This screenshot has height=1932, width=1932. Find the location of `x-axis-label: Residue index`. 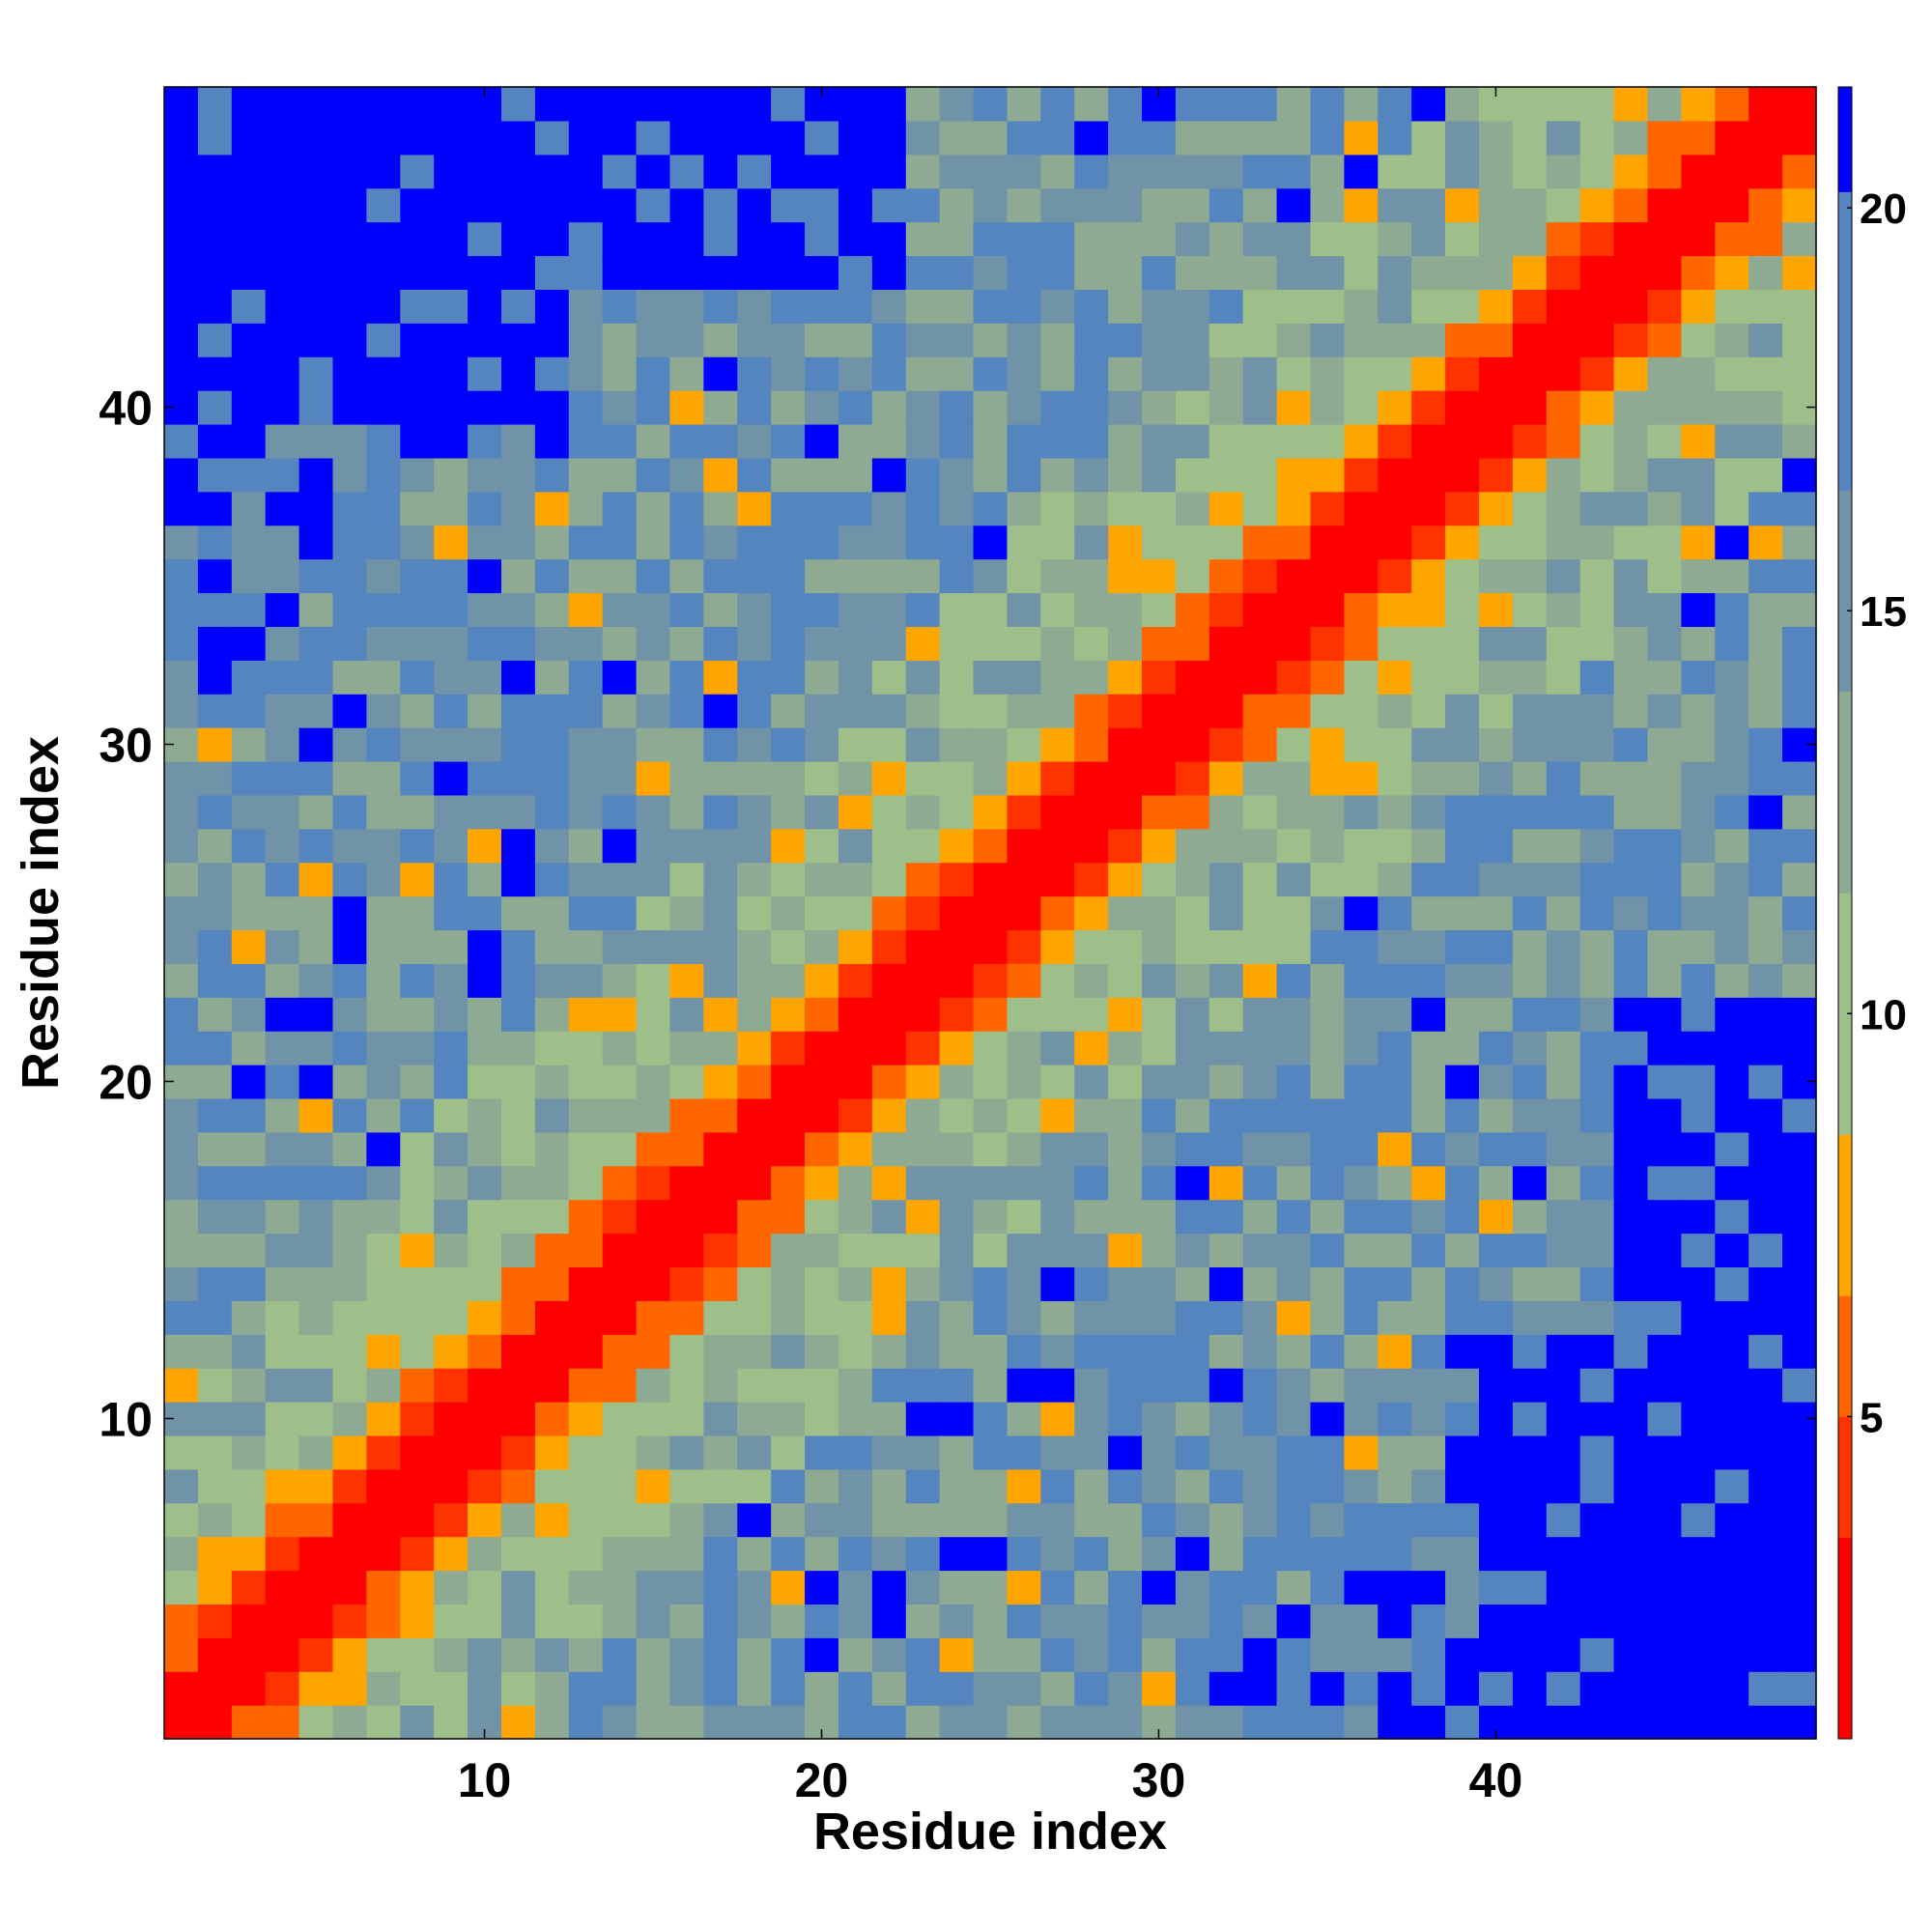

x-axis-label: Residue index is located at coordinates (990, 1832).